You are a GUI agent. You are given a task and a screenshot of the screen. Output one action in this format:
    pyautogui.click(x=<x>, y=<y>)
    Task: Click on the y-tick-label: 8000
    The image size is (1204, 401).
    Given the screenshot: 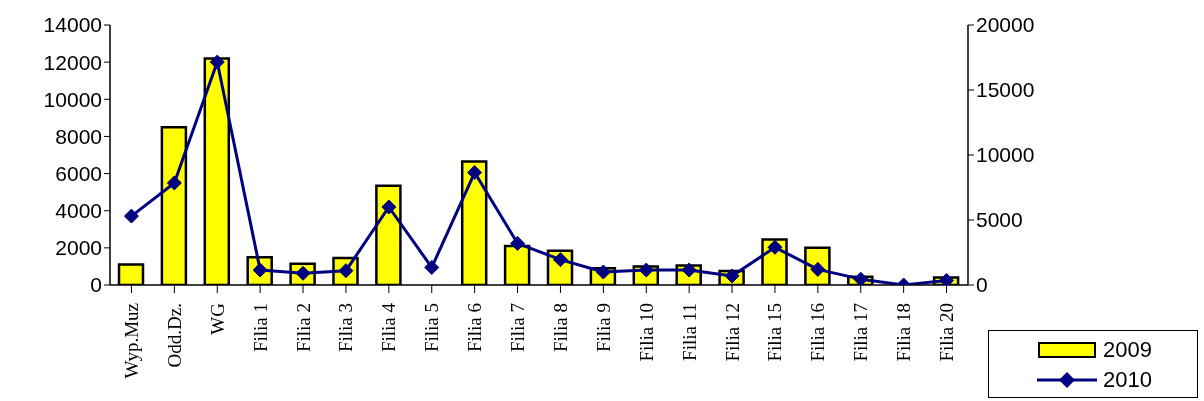 What is the action you would take?
    pyautogui.click(x=78, y=136)
    